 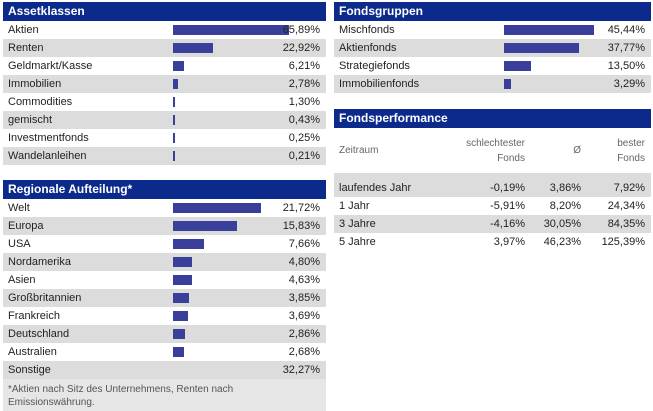 What do you see at coordinates (164, 156) in the screenshot?
I see `asset-row: Wandelanleihen 0,21%` at bounding box center [164, 156].